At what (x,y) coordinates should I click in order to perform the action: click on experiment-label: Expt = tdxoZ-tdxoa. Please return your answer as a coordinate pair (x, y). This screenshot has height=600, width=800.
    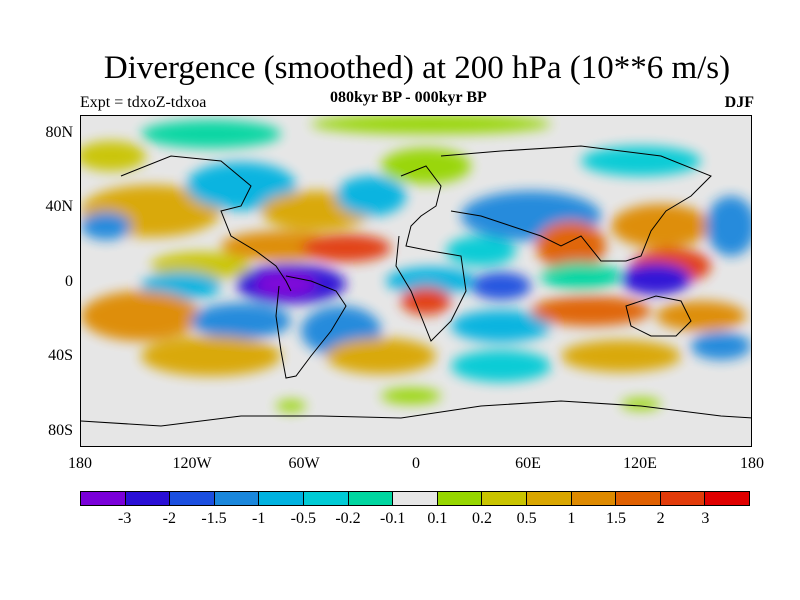
    Looking at the image, I should click on (143, 102).